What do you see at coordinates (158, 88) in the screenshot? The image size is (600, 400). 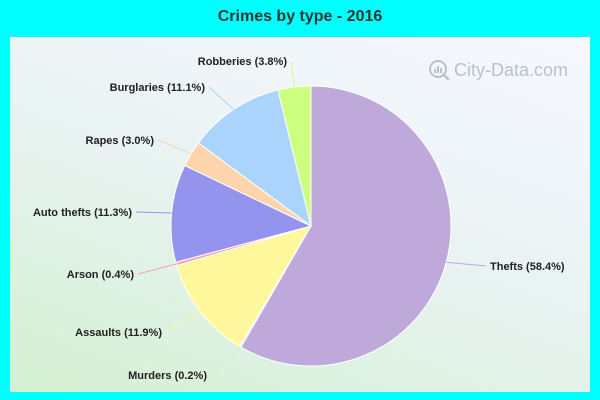 I see `slice-label-burglaries: Burglaries (11.1%)` at bounding box center [158, 88].